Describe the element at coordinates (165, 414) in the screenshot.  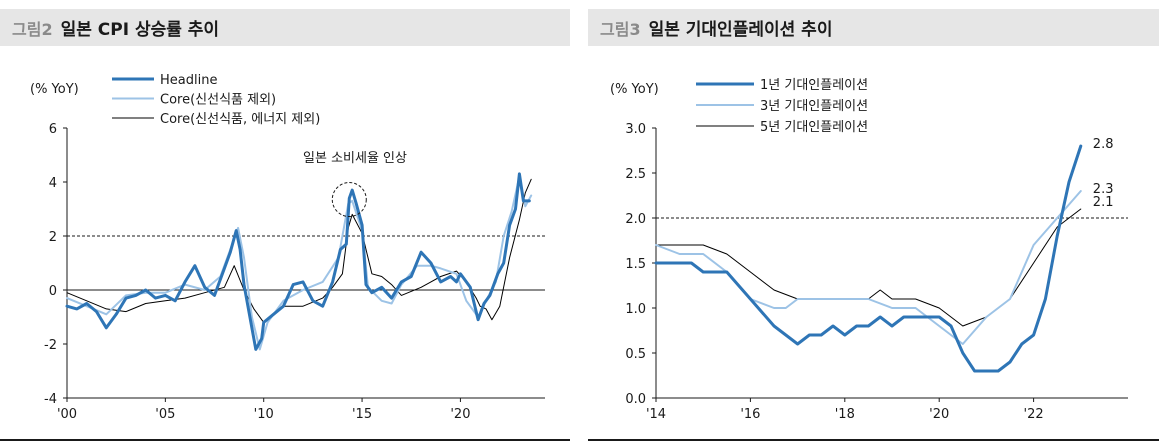
I see `x-tick-label: '05` at that location.